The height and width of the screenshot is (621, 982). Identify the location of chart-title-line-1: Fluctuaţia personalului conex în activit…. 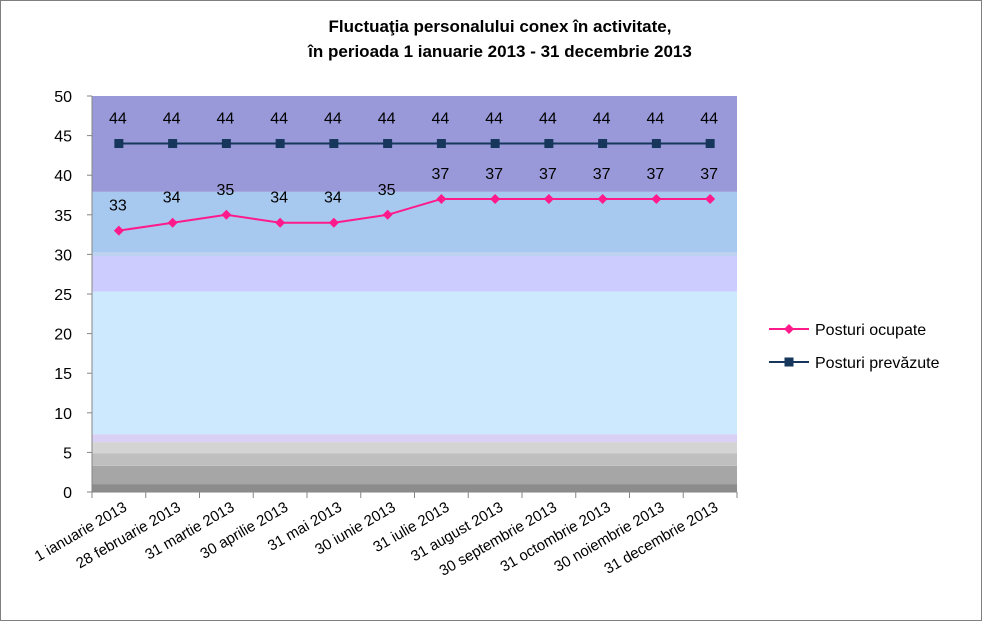
(500, 26).